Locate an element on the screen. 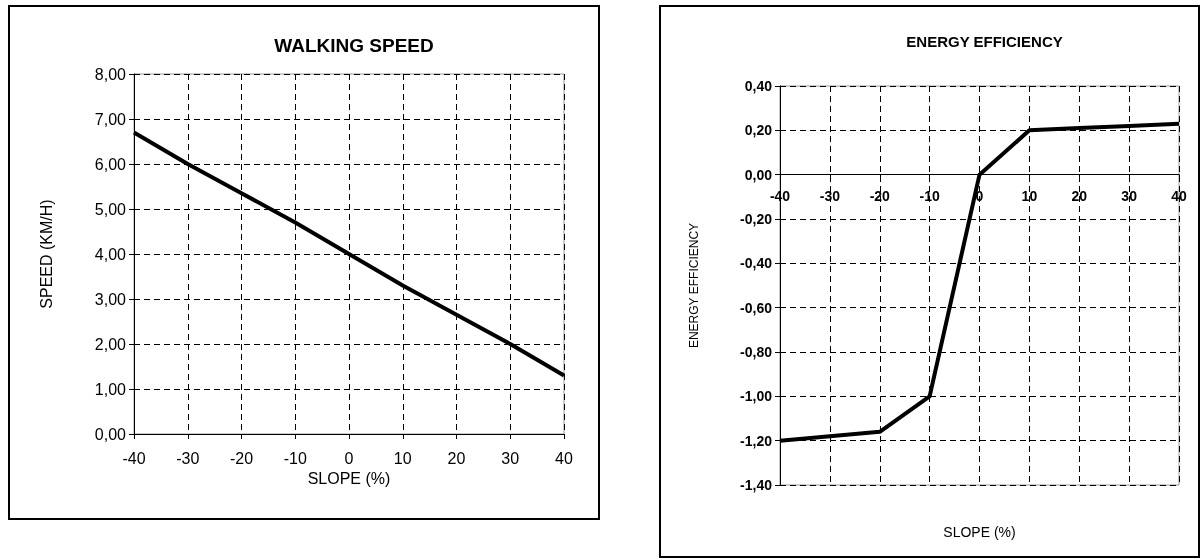 The image size is (1202, 560). y-tick-label: 6,00 is located at coordinates (110, 164).